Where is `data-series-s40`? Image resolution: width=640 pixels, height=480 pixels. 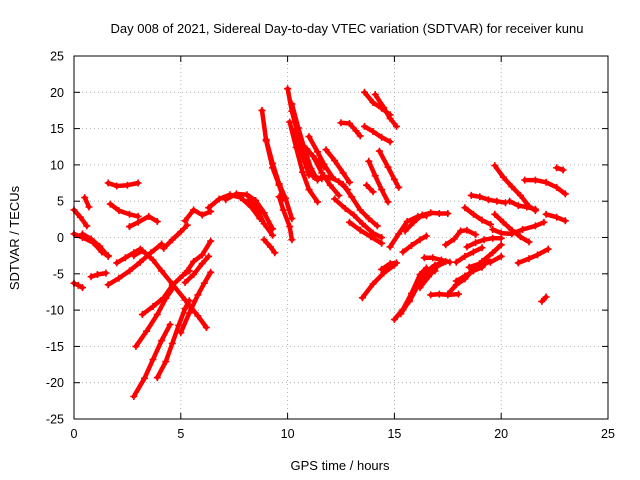
data-series-s40 is located at coordinates (358, 218).